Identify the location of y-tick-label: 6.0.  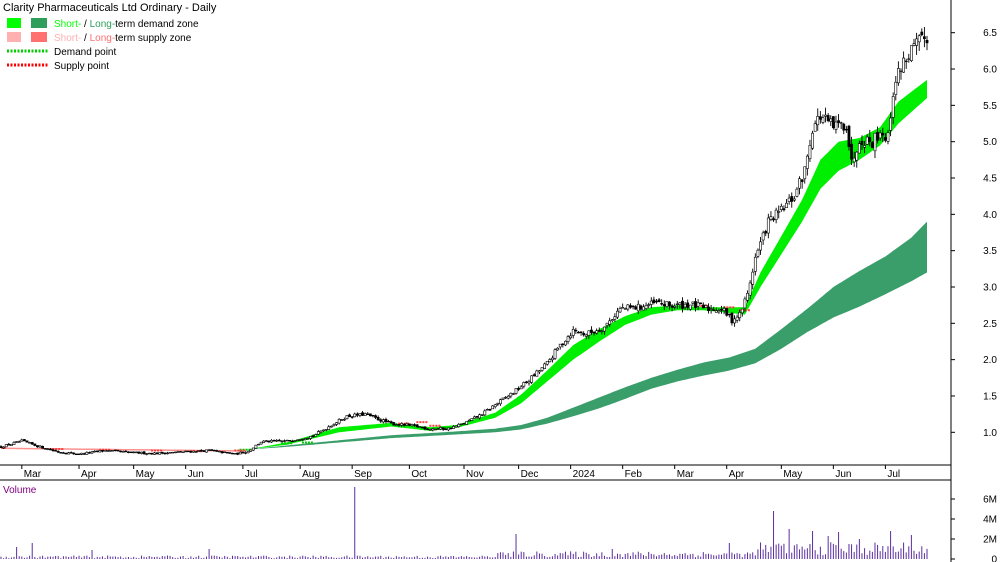
(990, 70).